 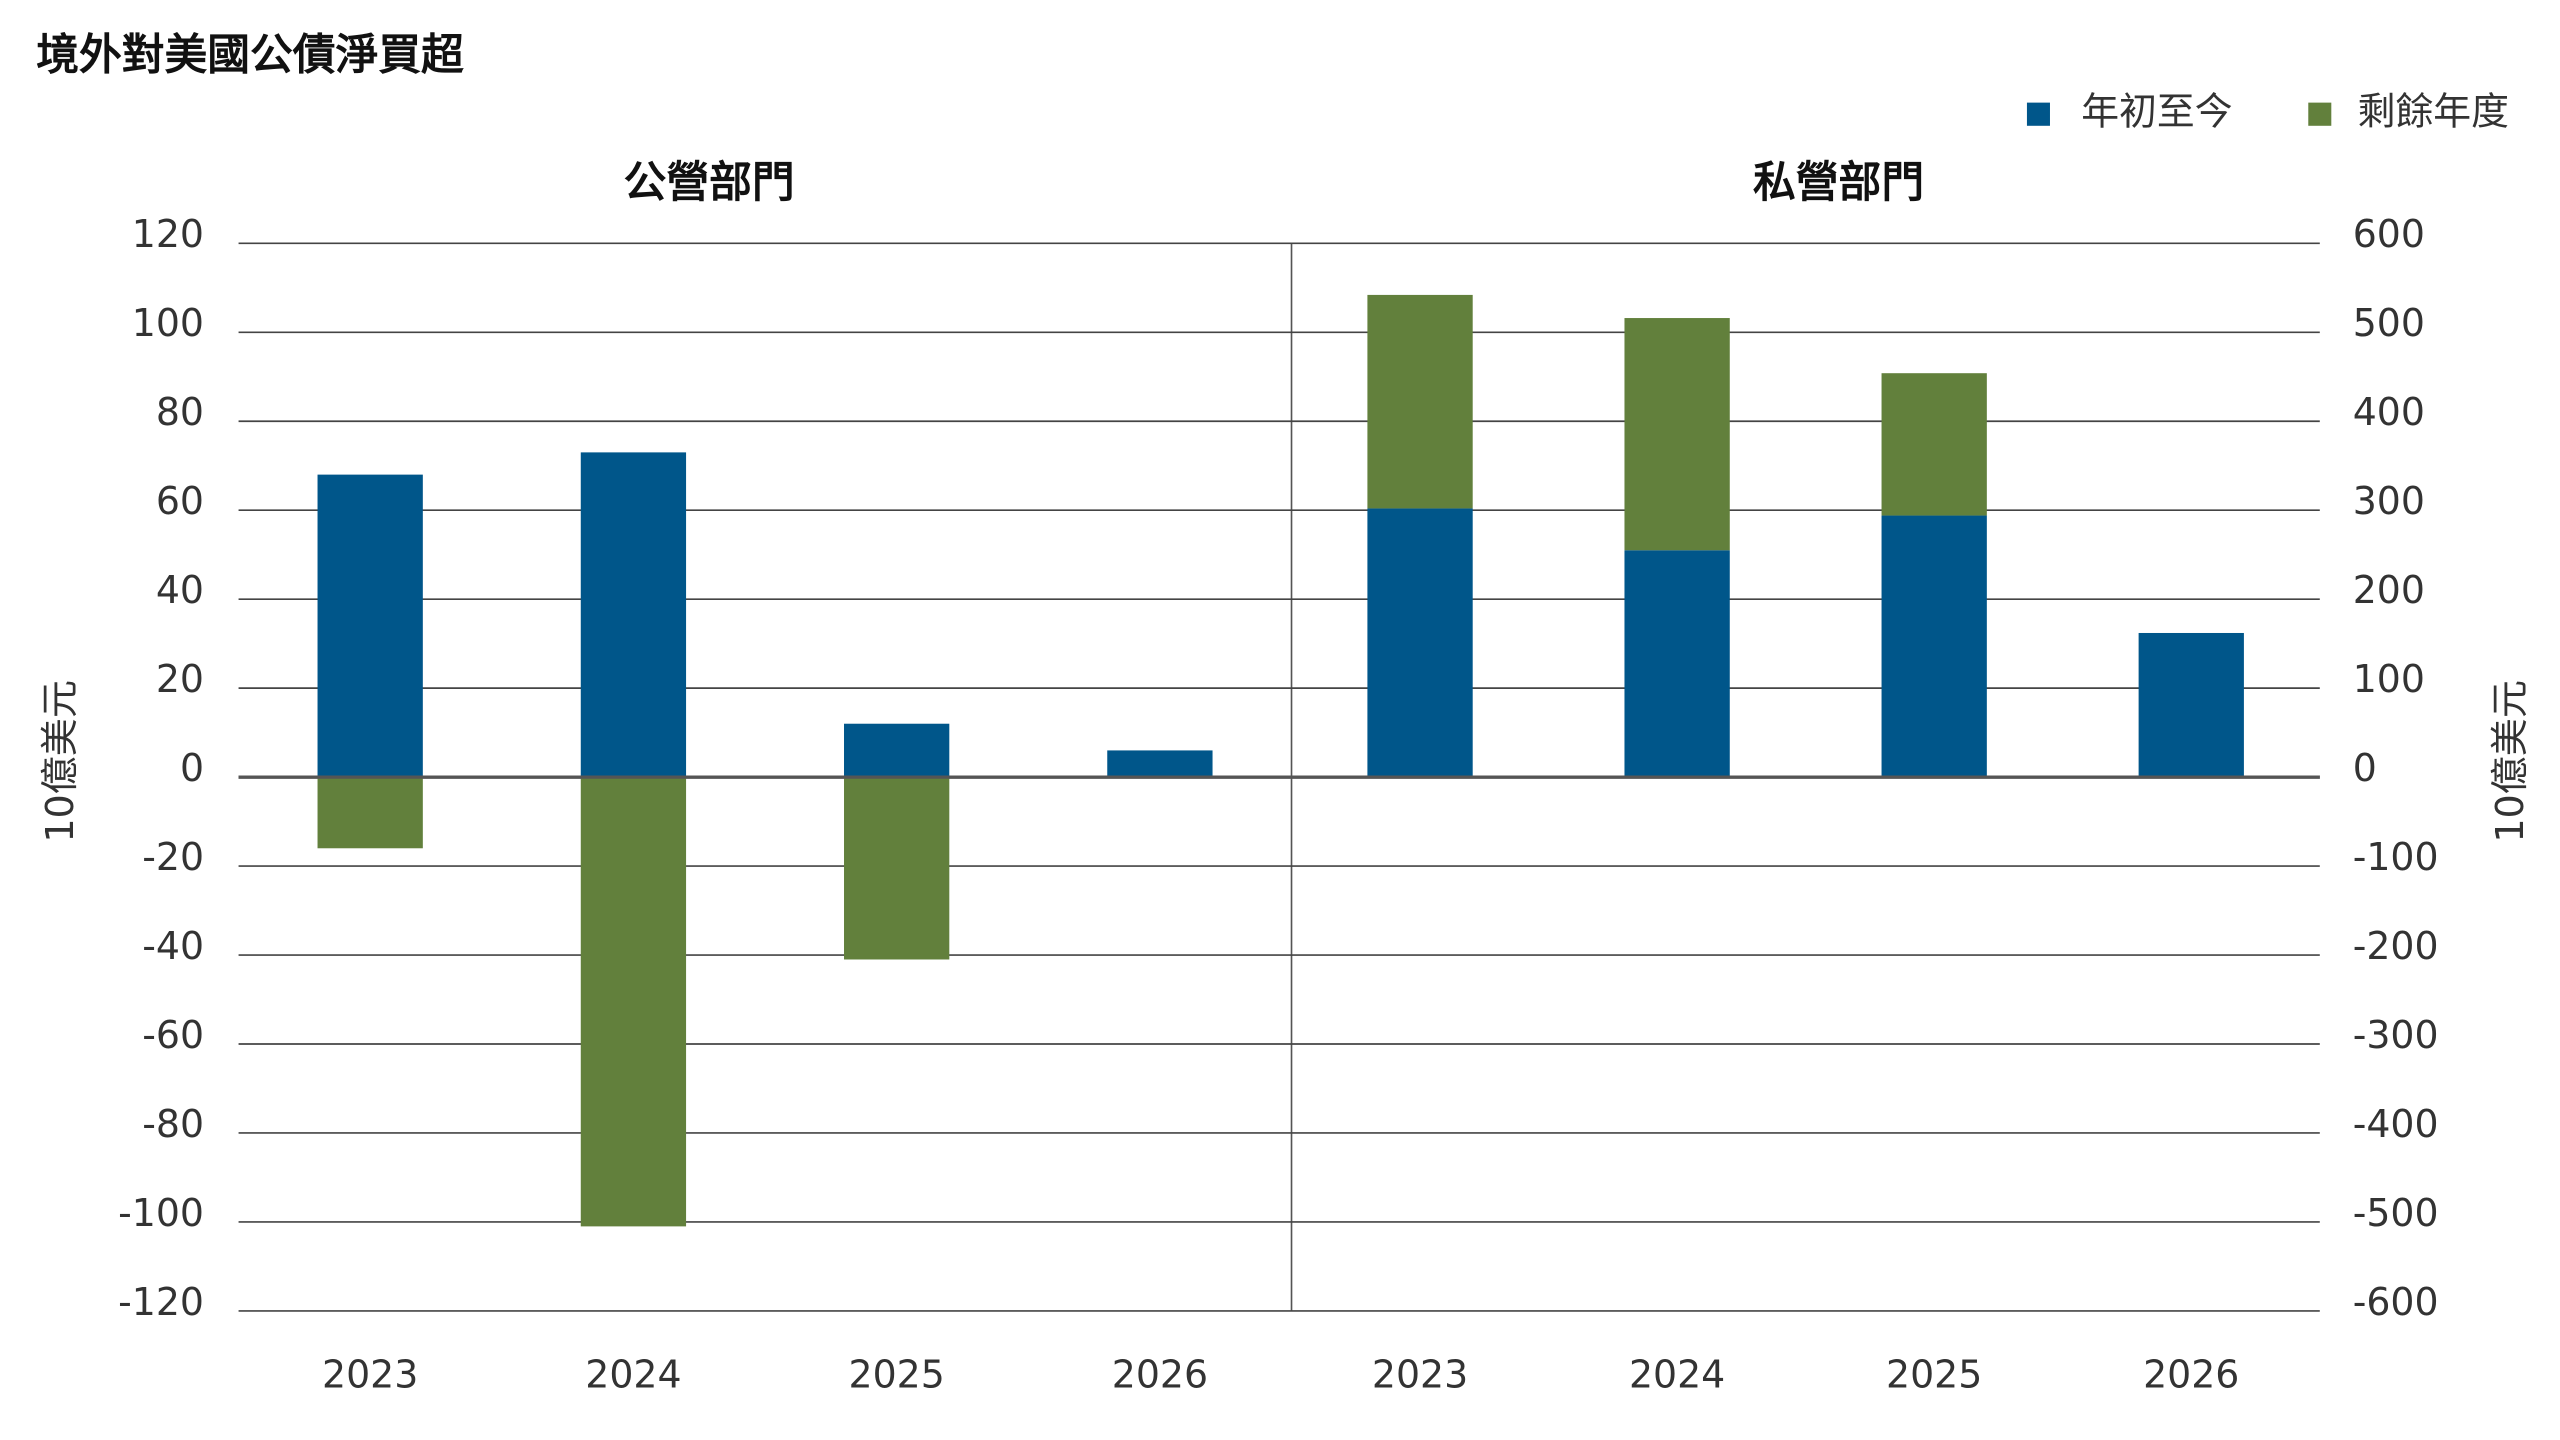 I want to click on panel-title: 私營部門, so click(x=1838, y=183).